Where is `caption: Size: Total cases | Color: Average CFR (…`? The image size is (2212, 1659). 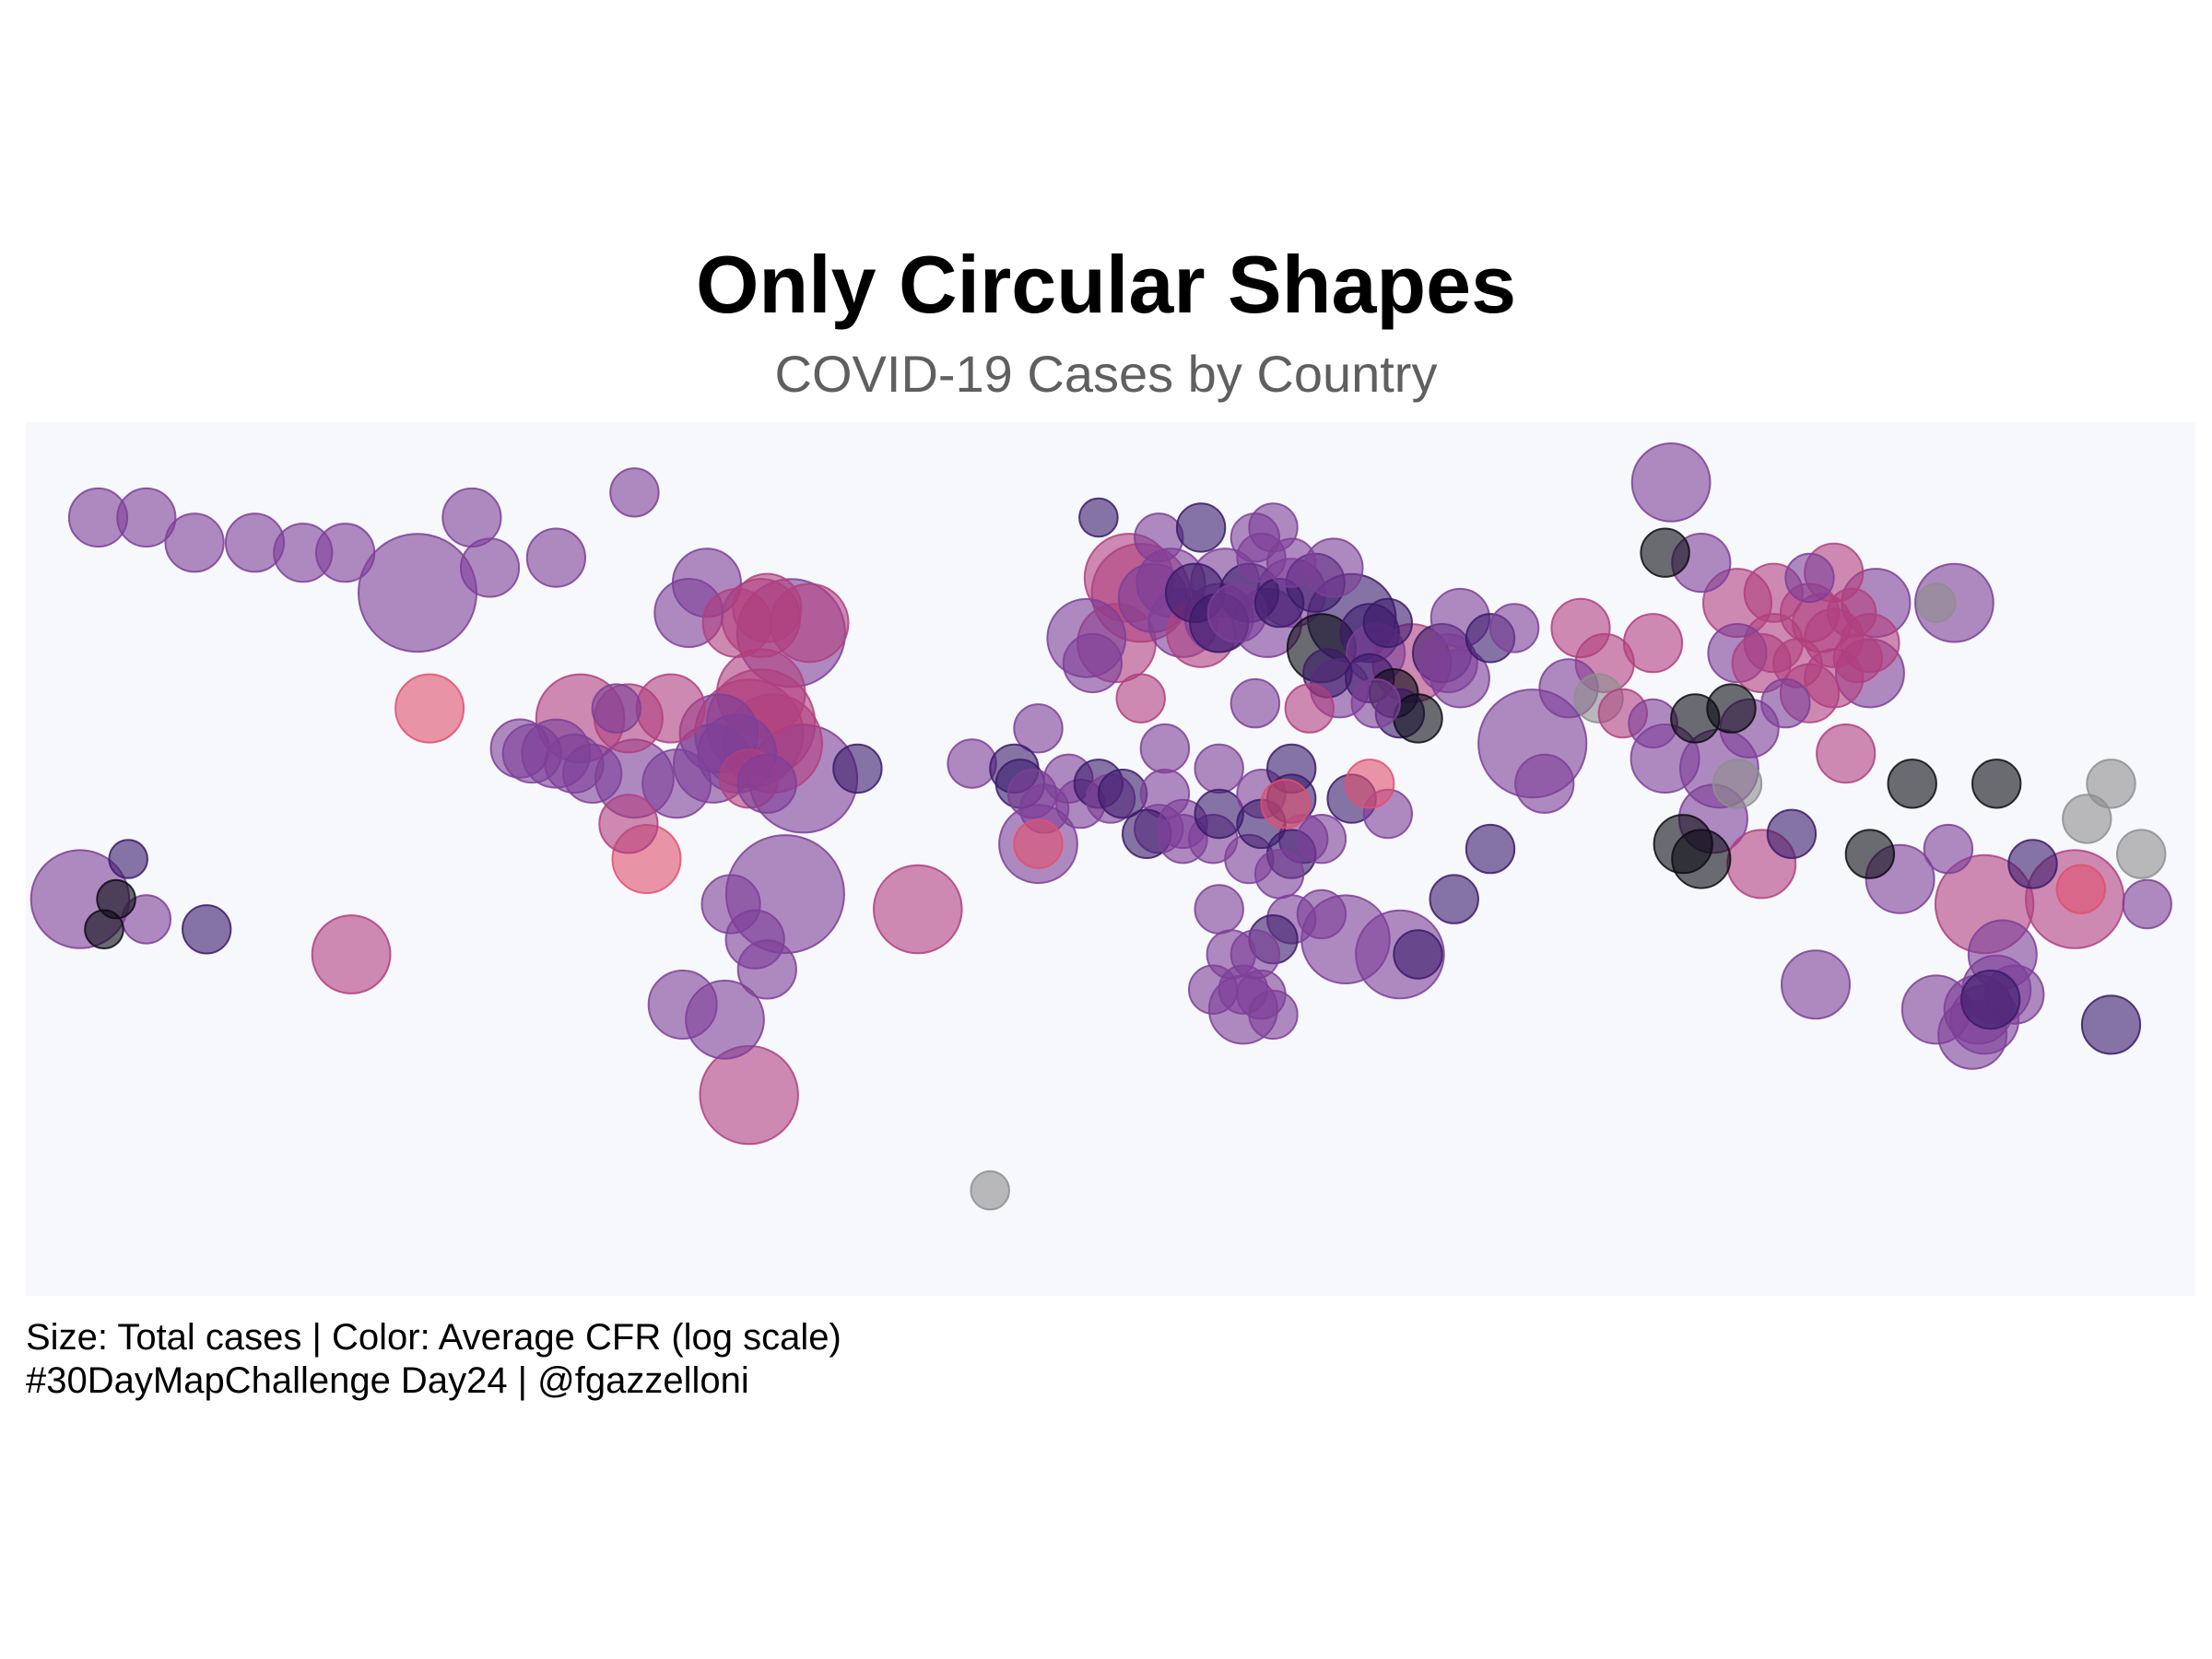
caption: Size: Total cases | Color: Average CFR (… is located at coordinates (433, 1359).